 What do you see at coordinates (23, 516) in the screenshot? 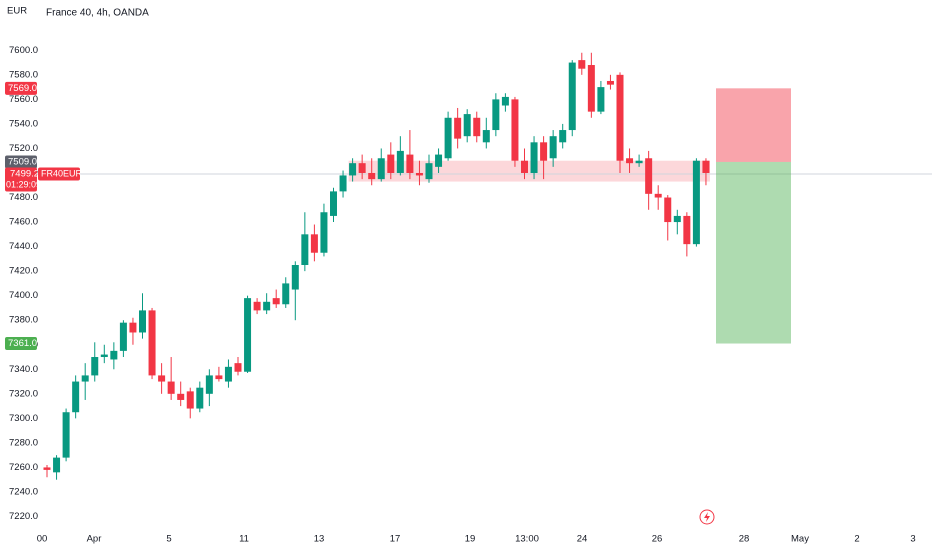
I see `y-tick-label: 7220.0` at bounding box center [23, 516].